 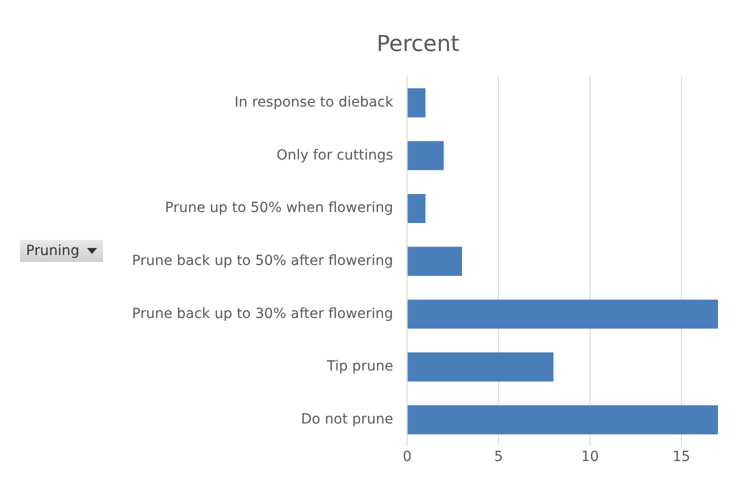 What do you see at coordinates (590, 457) in the screenshot?
I see `x-tick-label: 10` at bounding box center [590, 457].